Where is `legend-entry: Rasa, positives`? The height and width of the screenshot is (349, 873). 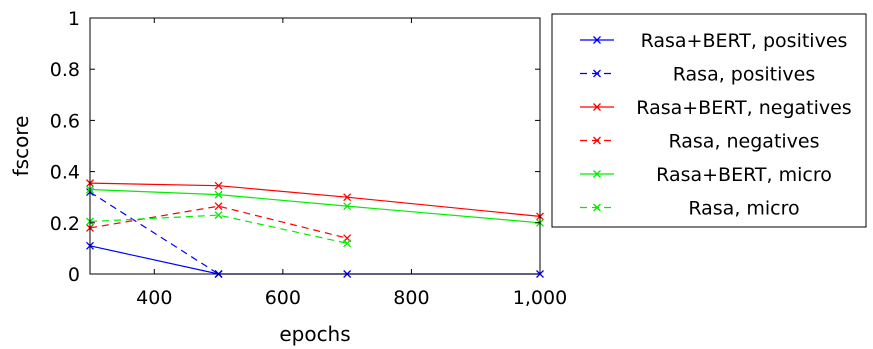 legend-entry: Rasa, positives is located at coordinates (697, 75).